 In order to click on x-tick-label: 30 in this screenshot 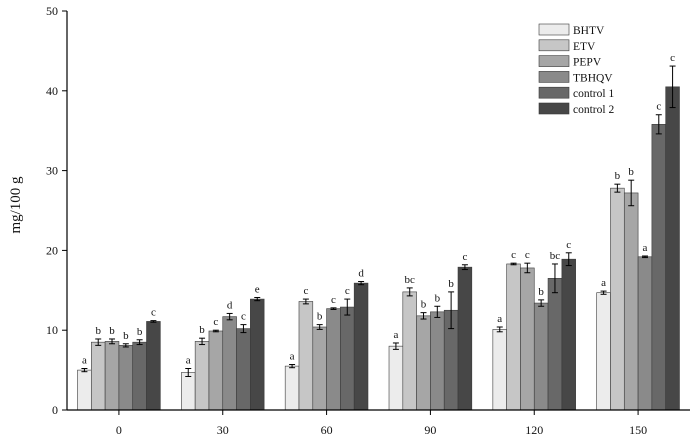, I will do `click(223, 430)`.